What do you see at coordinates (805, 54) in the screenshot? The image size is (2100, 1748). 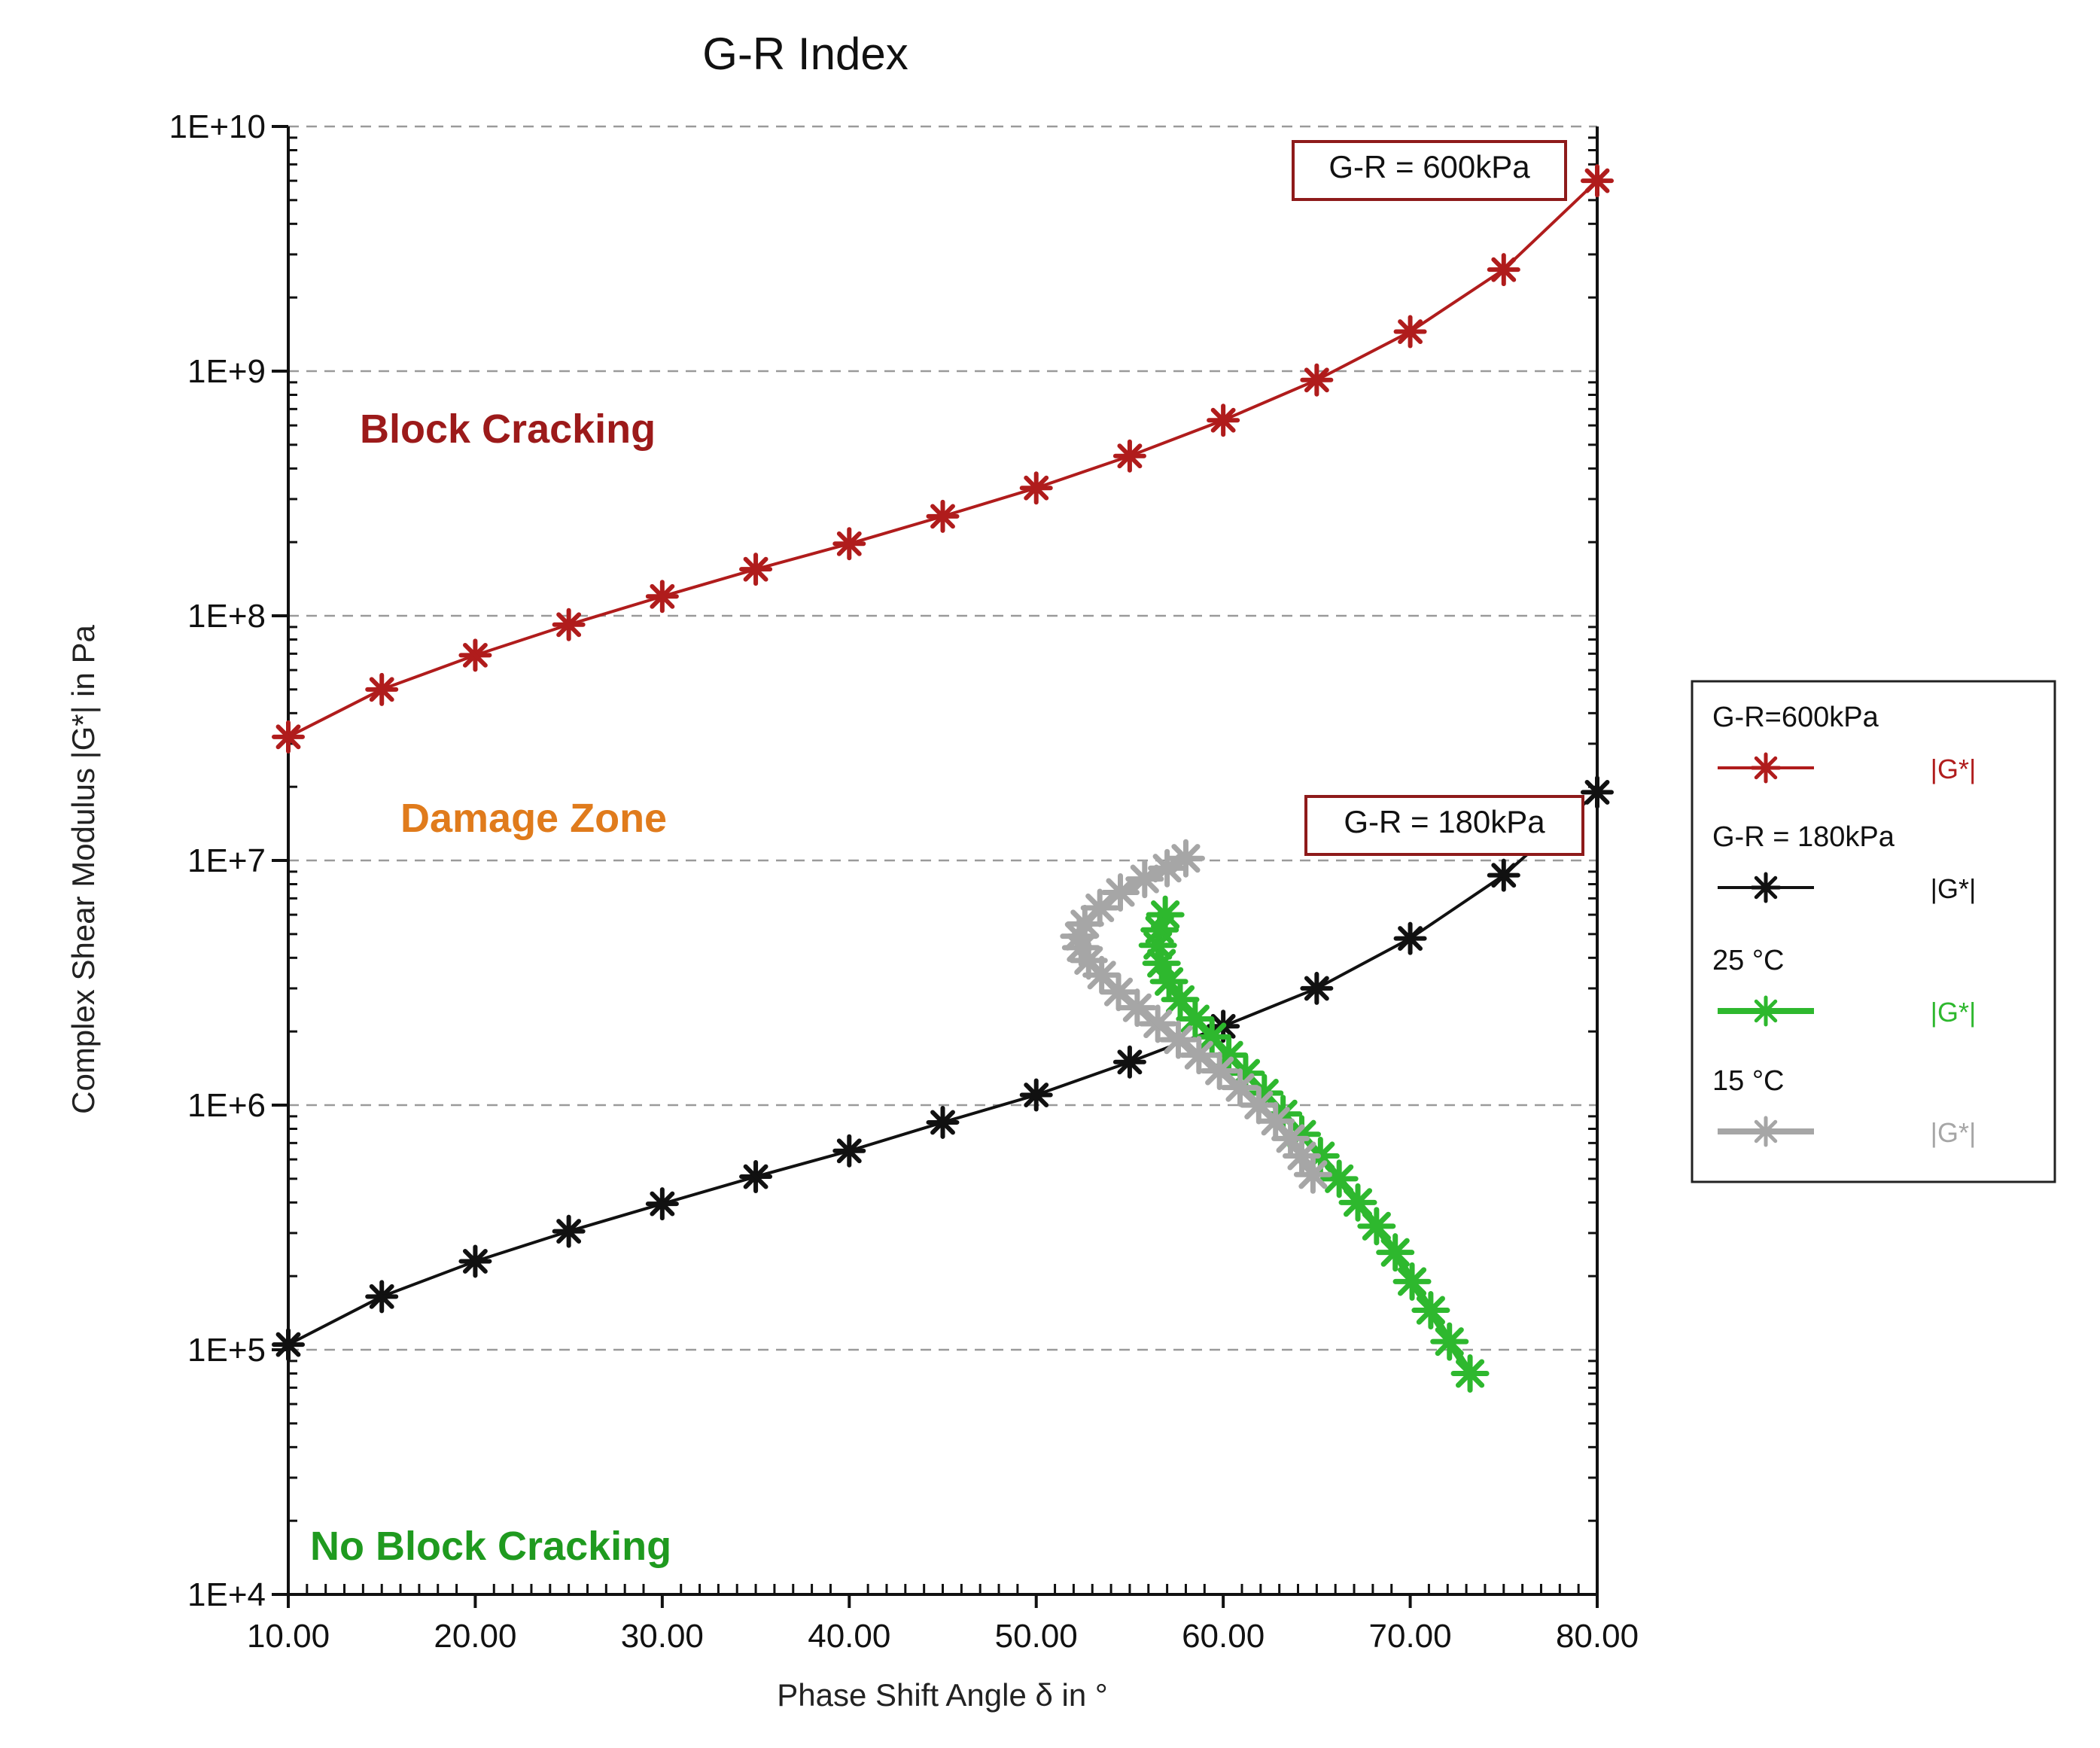 I see `chart-title: G-R Index` at bounding box center [805, 54].